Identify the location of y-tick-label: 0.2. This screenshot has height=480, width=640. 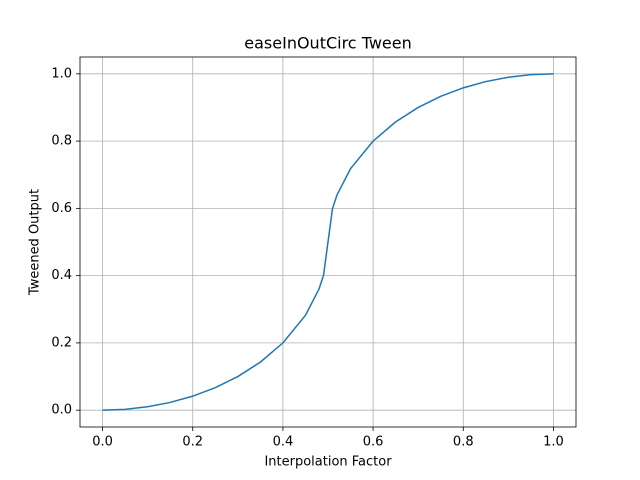
(61, 342).